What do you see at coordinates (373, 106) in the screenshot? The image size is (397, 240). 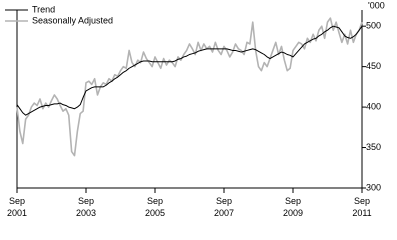 I see `y-tick-label: 400` at bounding box center [373, 106].